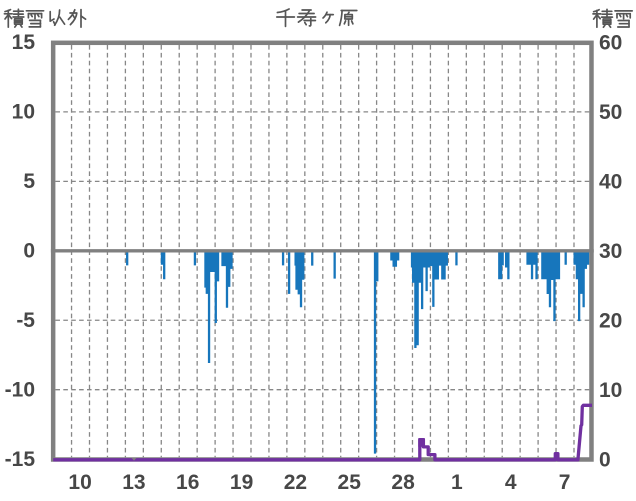 This screenshot has width=636, height=501. What do you see at coordinates (187, 482) in the screenshot?
I see `svg-text: 16` at bounding box center [187, 482].